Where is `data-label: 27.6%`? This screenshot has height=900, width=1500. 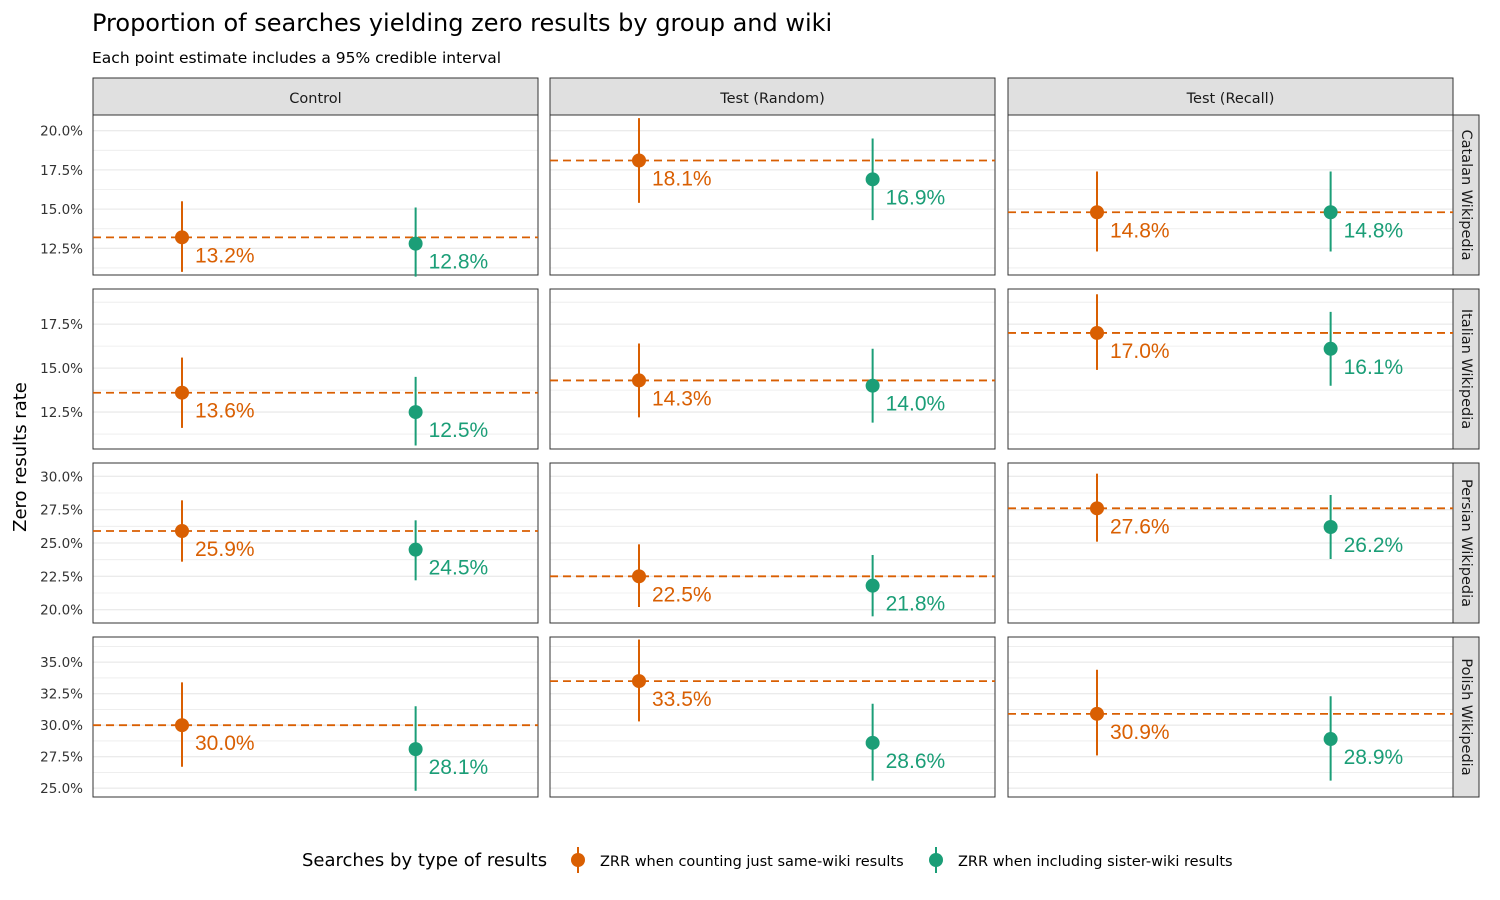 data-label: 27.6% is located at coordinates (1140, 526).